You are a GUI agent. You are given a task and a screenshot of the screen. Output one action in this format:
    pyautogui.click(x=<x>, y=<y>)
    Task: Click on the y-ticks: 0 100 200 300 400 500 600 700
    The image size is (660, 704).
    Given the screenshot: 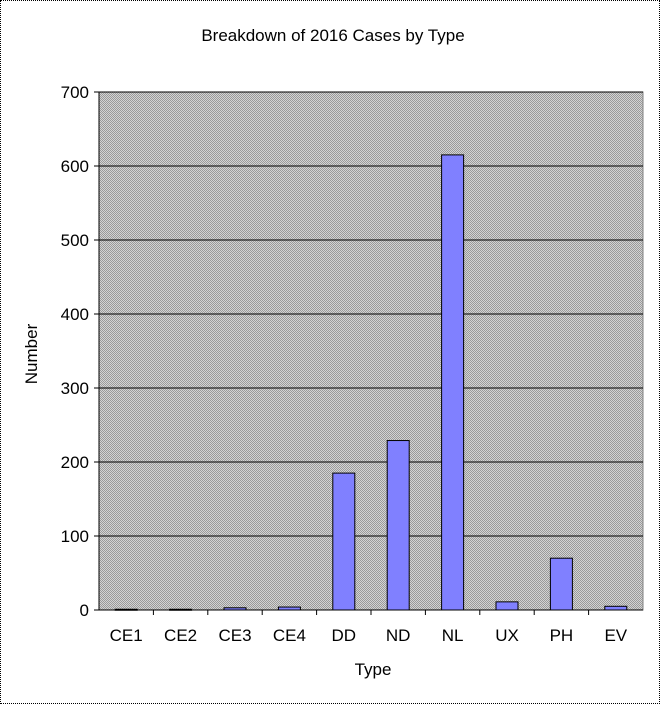 What is the action you would take?
    pyautogui.click(x=80, y=351)
    